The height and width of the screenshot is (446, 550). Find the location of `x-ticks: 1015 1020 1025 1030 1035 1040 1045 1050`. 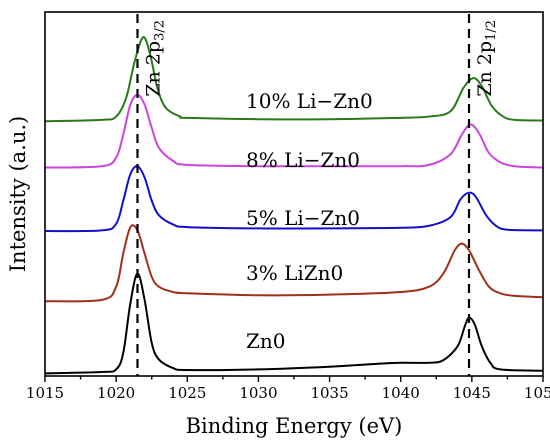

x-ticks: 1015 1020 1025 1030 1035 1040 1045 1050 is located at coordinates (288, 389).